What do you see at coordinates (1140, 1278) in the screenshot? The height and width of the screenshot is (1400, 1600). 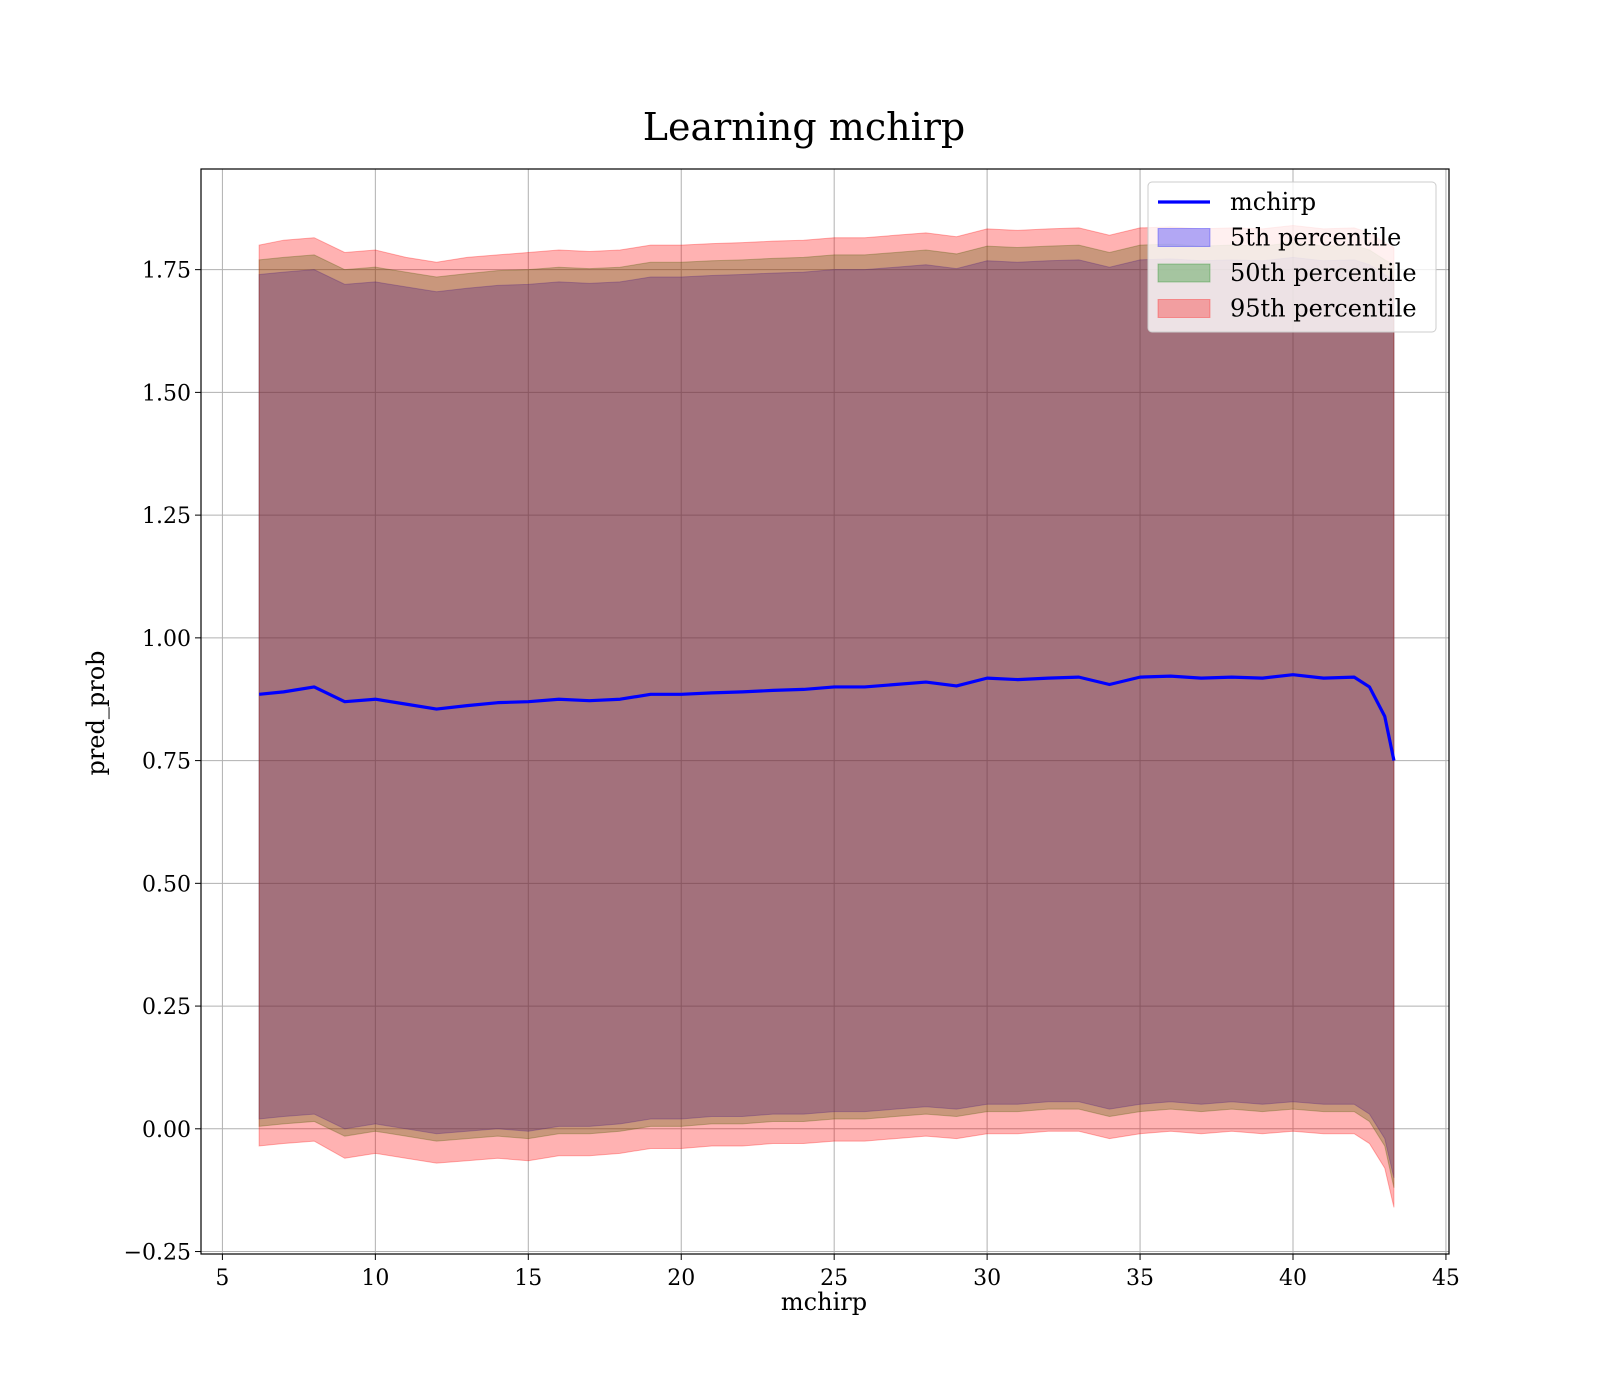 I see `x-tick-label: 35` at bounding box center [1140, 1278].